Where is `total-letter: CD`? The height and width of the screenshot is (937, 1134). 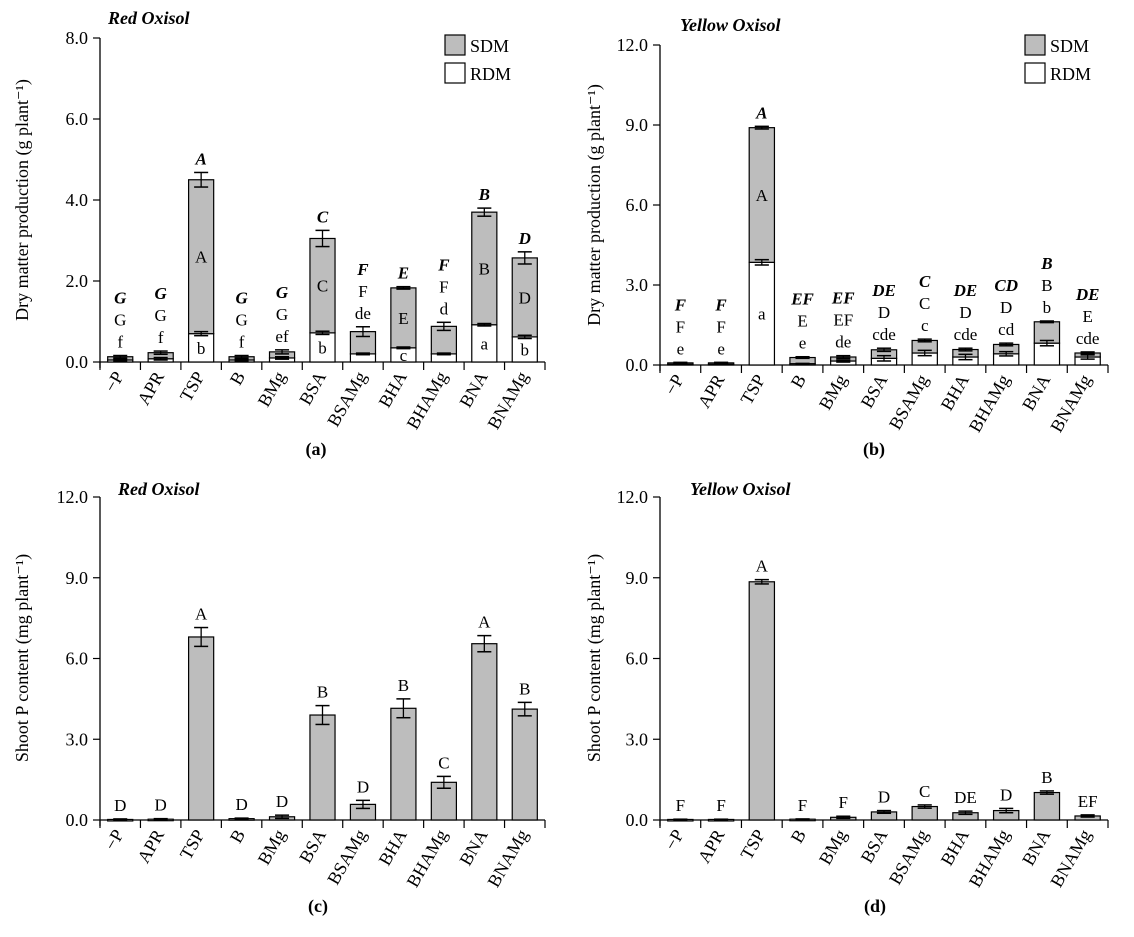 total-letter: CD is located at coordinates (1006, 285).